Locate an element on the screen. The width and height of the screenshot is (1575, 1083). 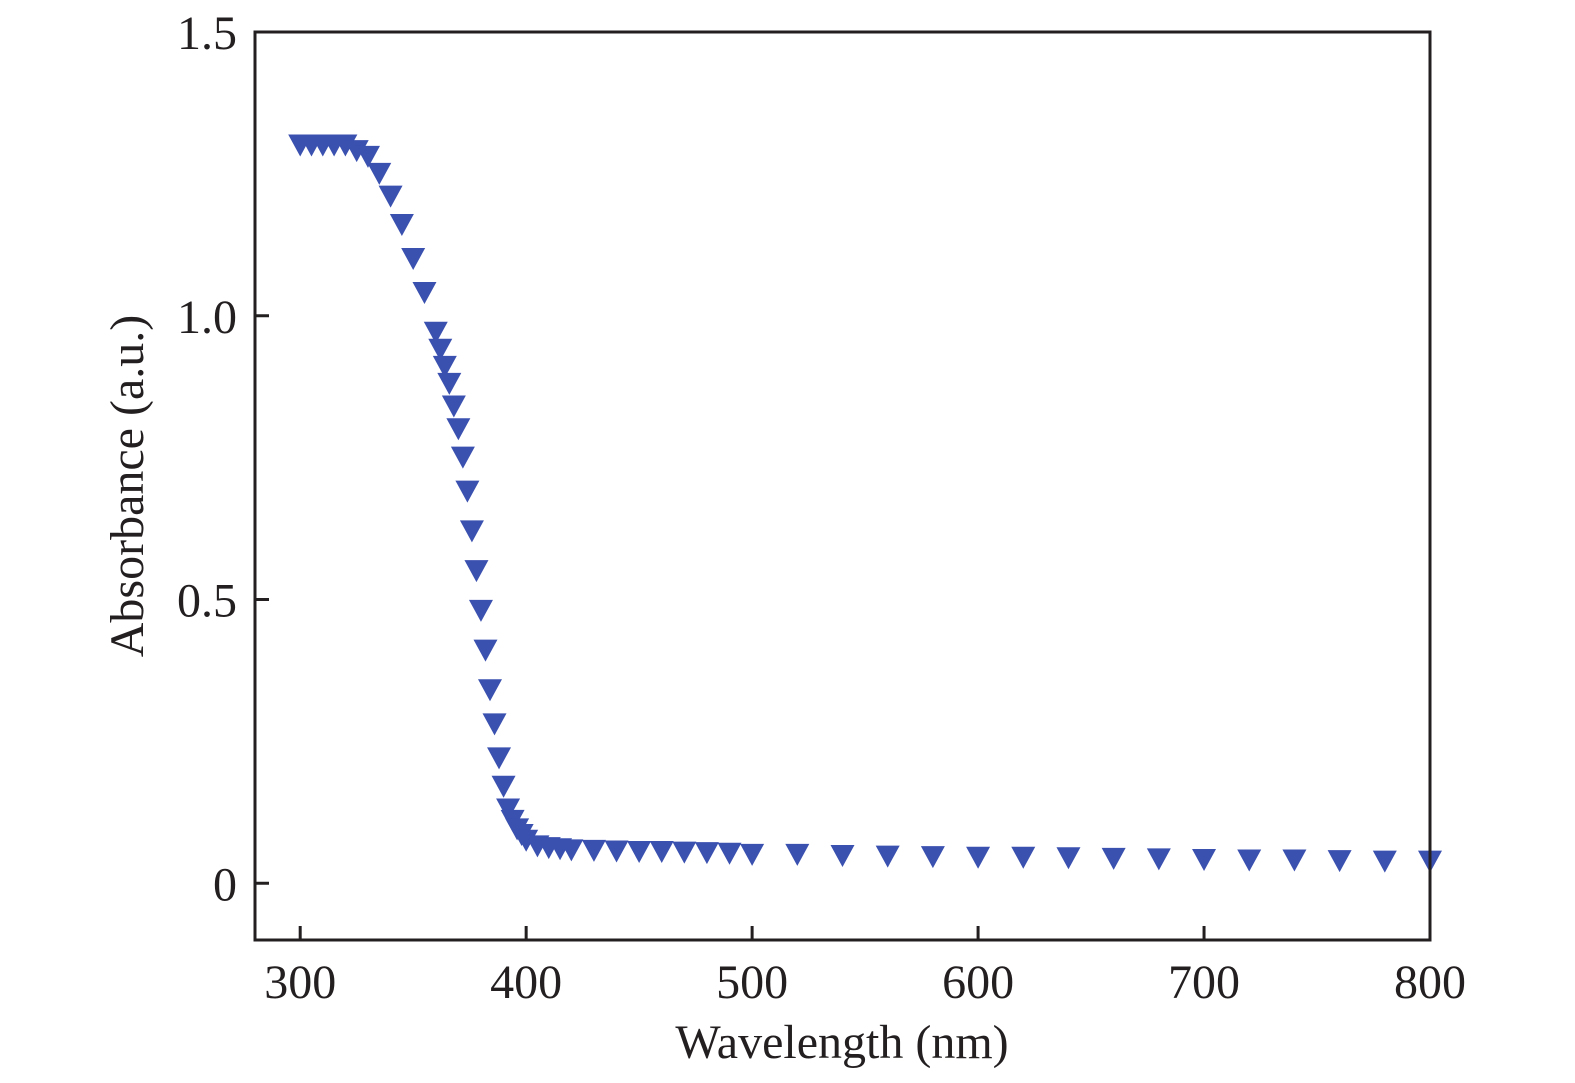
x-tick-label: 400 is located at coordinates (526, 982).